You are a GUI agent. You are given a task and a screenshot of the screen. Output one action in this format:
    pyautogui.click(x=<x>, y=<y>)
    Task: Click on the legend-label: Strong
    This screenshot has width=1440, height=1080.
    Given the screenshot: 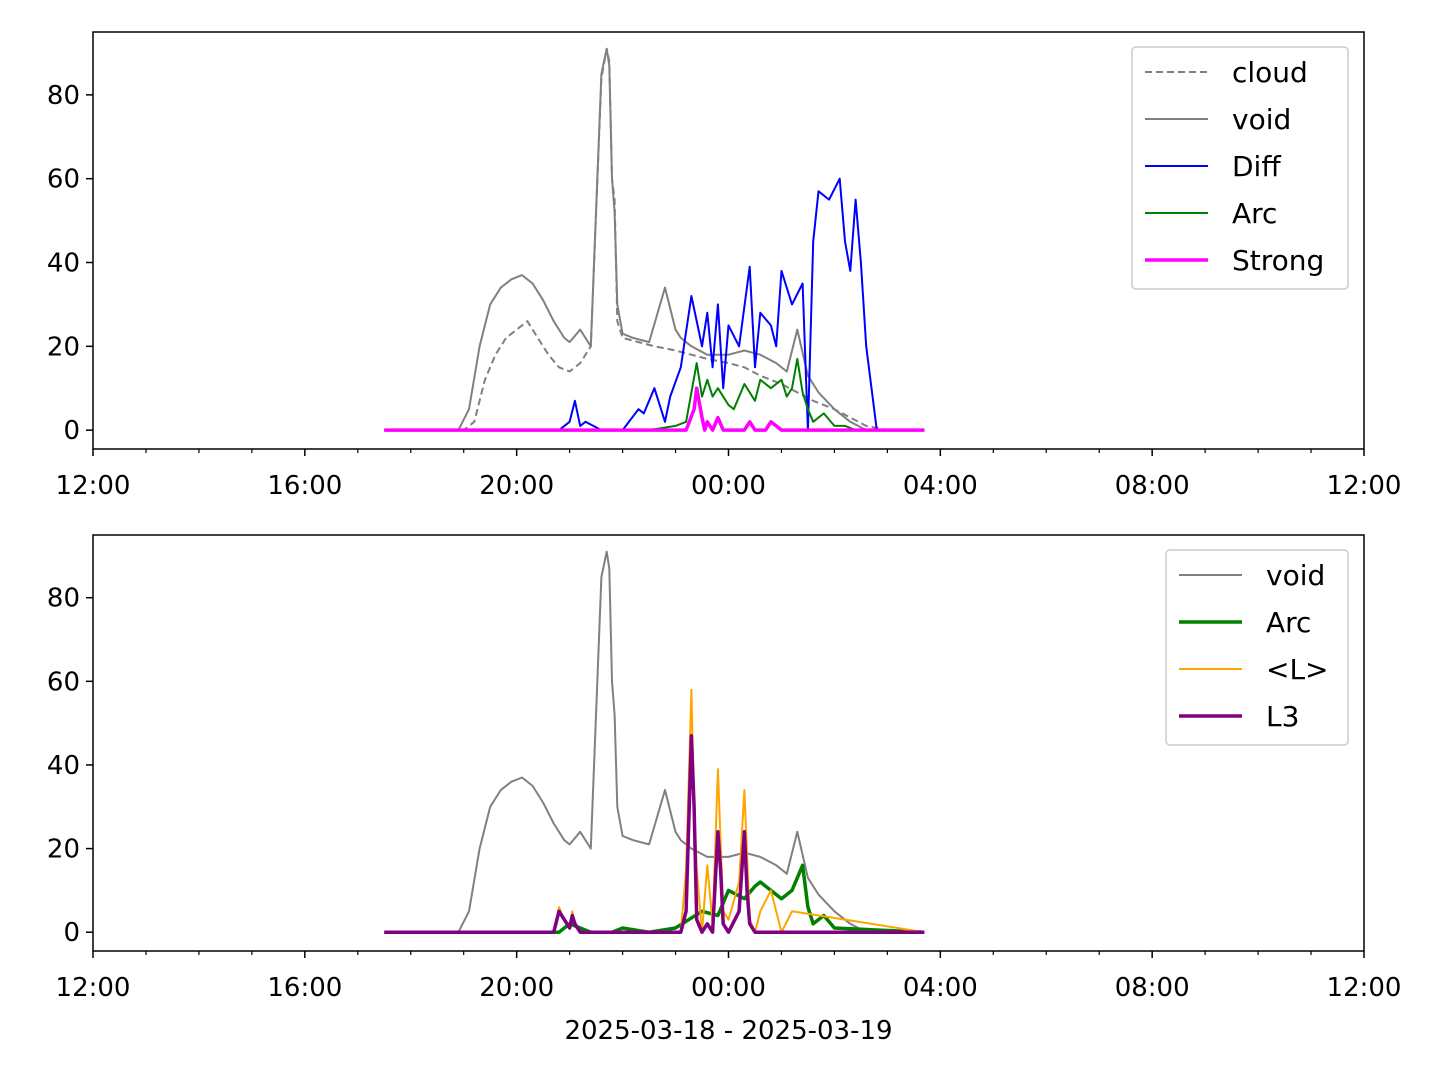 What is the action you would take?
    pyautogui.click(x=1278, y=260)
    